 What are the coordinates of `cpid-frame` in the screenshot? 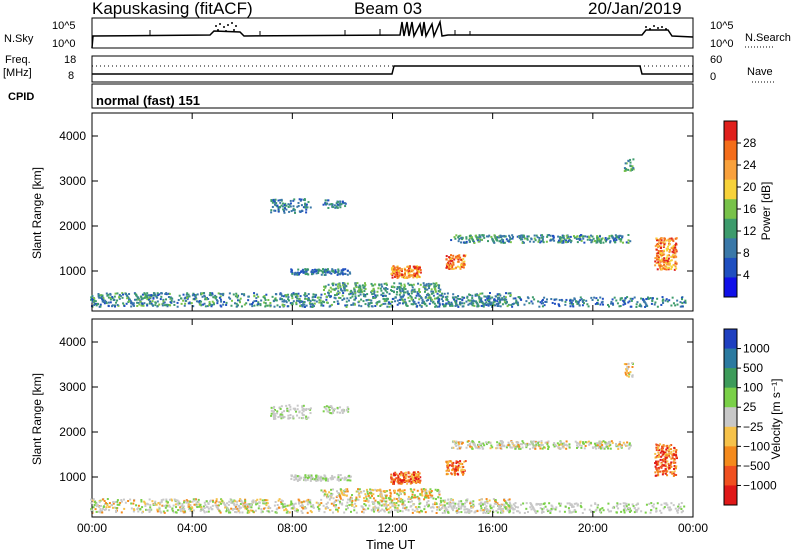 It's located at (392, 96).